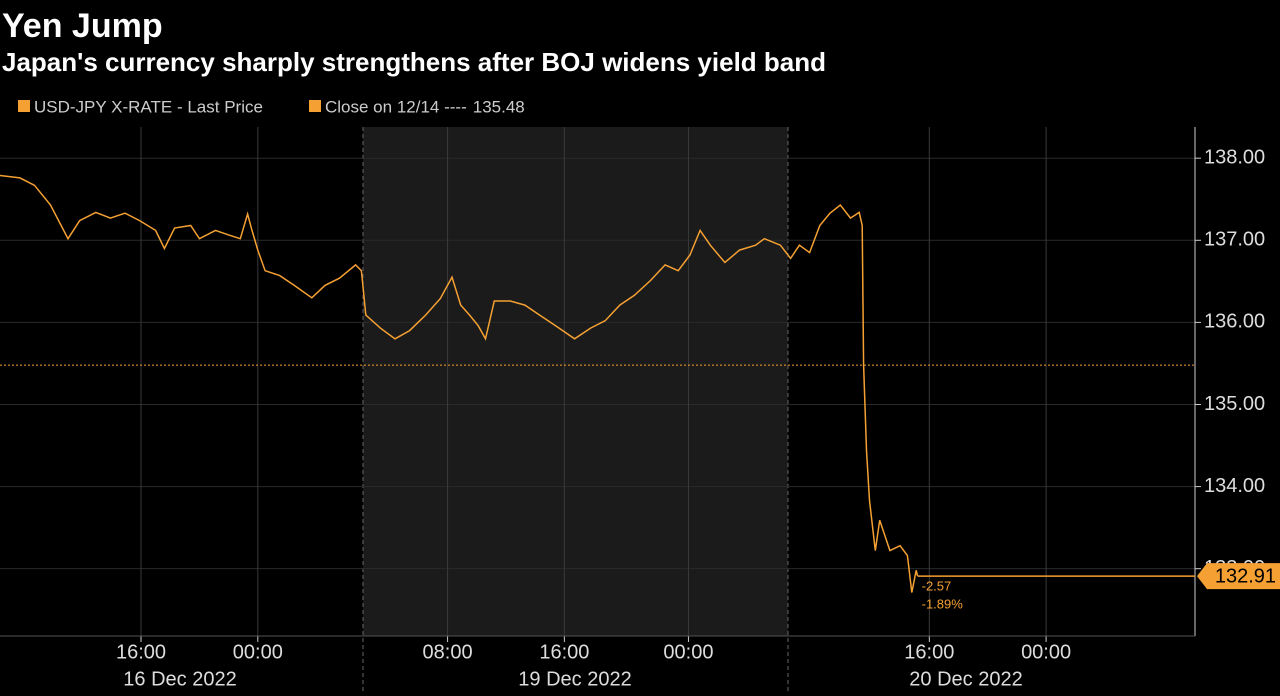  Describe the element at coordinates (448, 652) in the screenshot. I see `x-tick-label: 08:00` at that location.